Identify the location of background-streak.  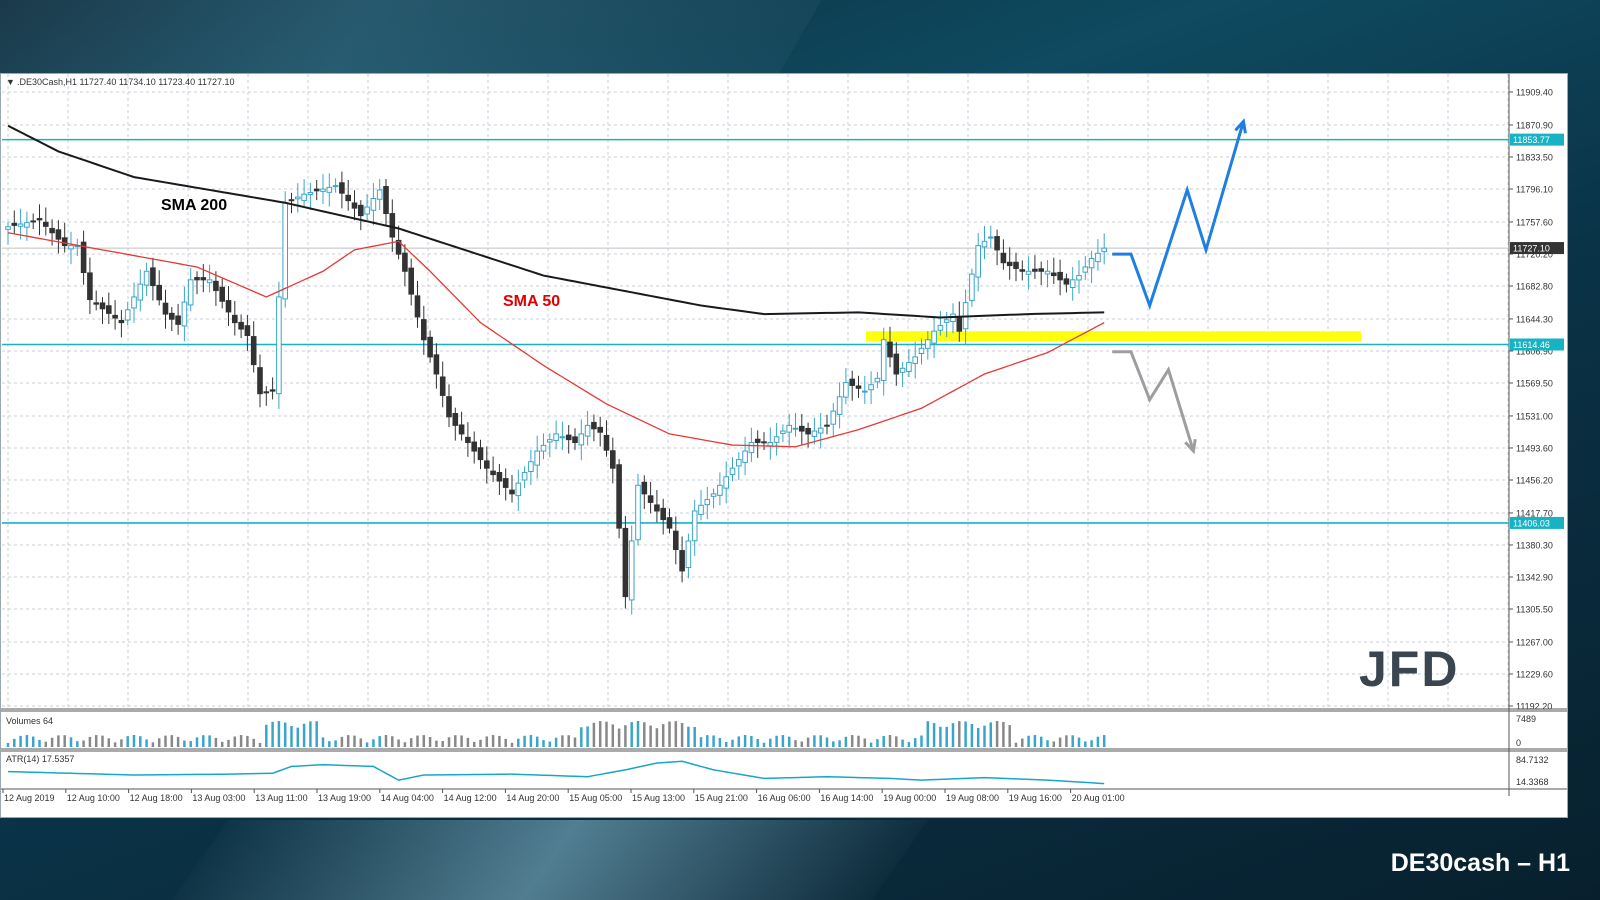
(411, 37).